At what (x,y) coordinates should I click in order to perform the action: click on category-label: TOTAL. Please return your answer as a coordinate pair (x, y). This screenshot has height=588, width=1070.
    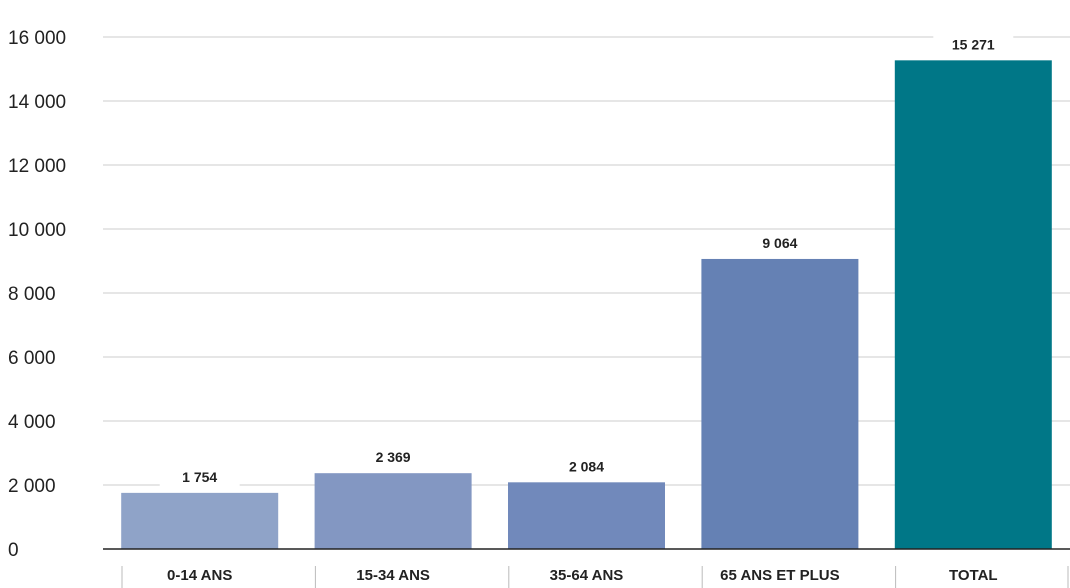
    Looking at the image, I should click on (973, 575).